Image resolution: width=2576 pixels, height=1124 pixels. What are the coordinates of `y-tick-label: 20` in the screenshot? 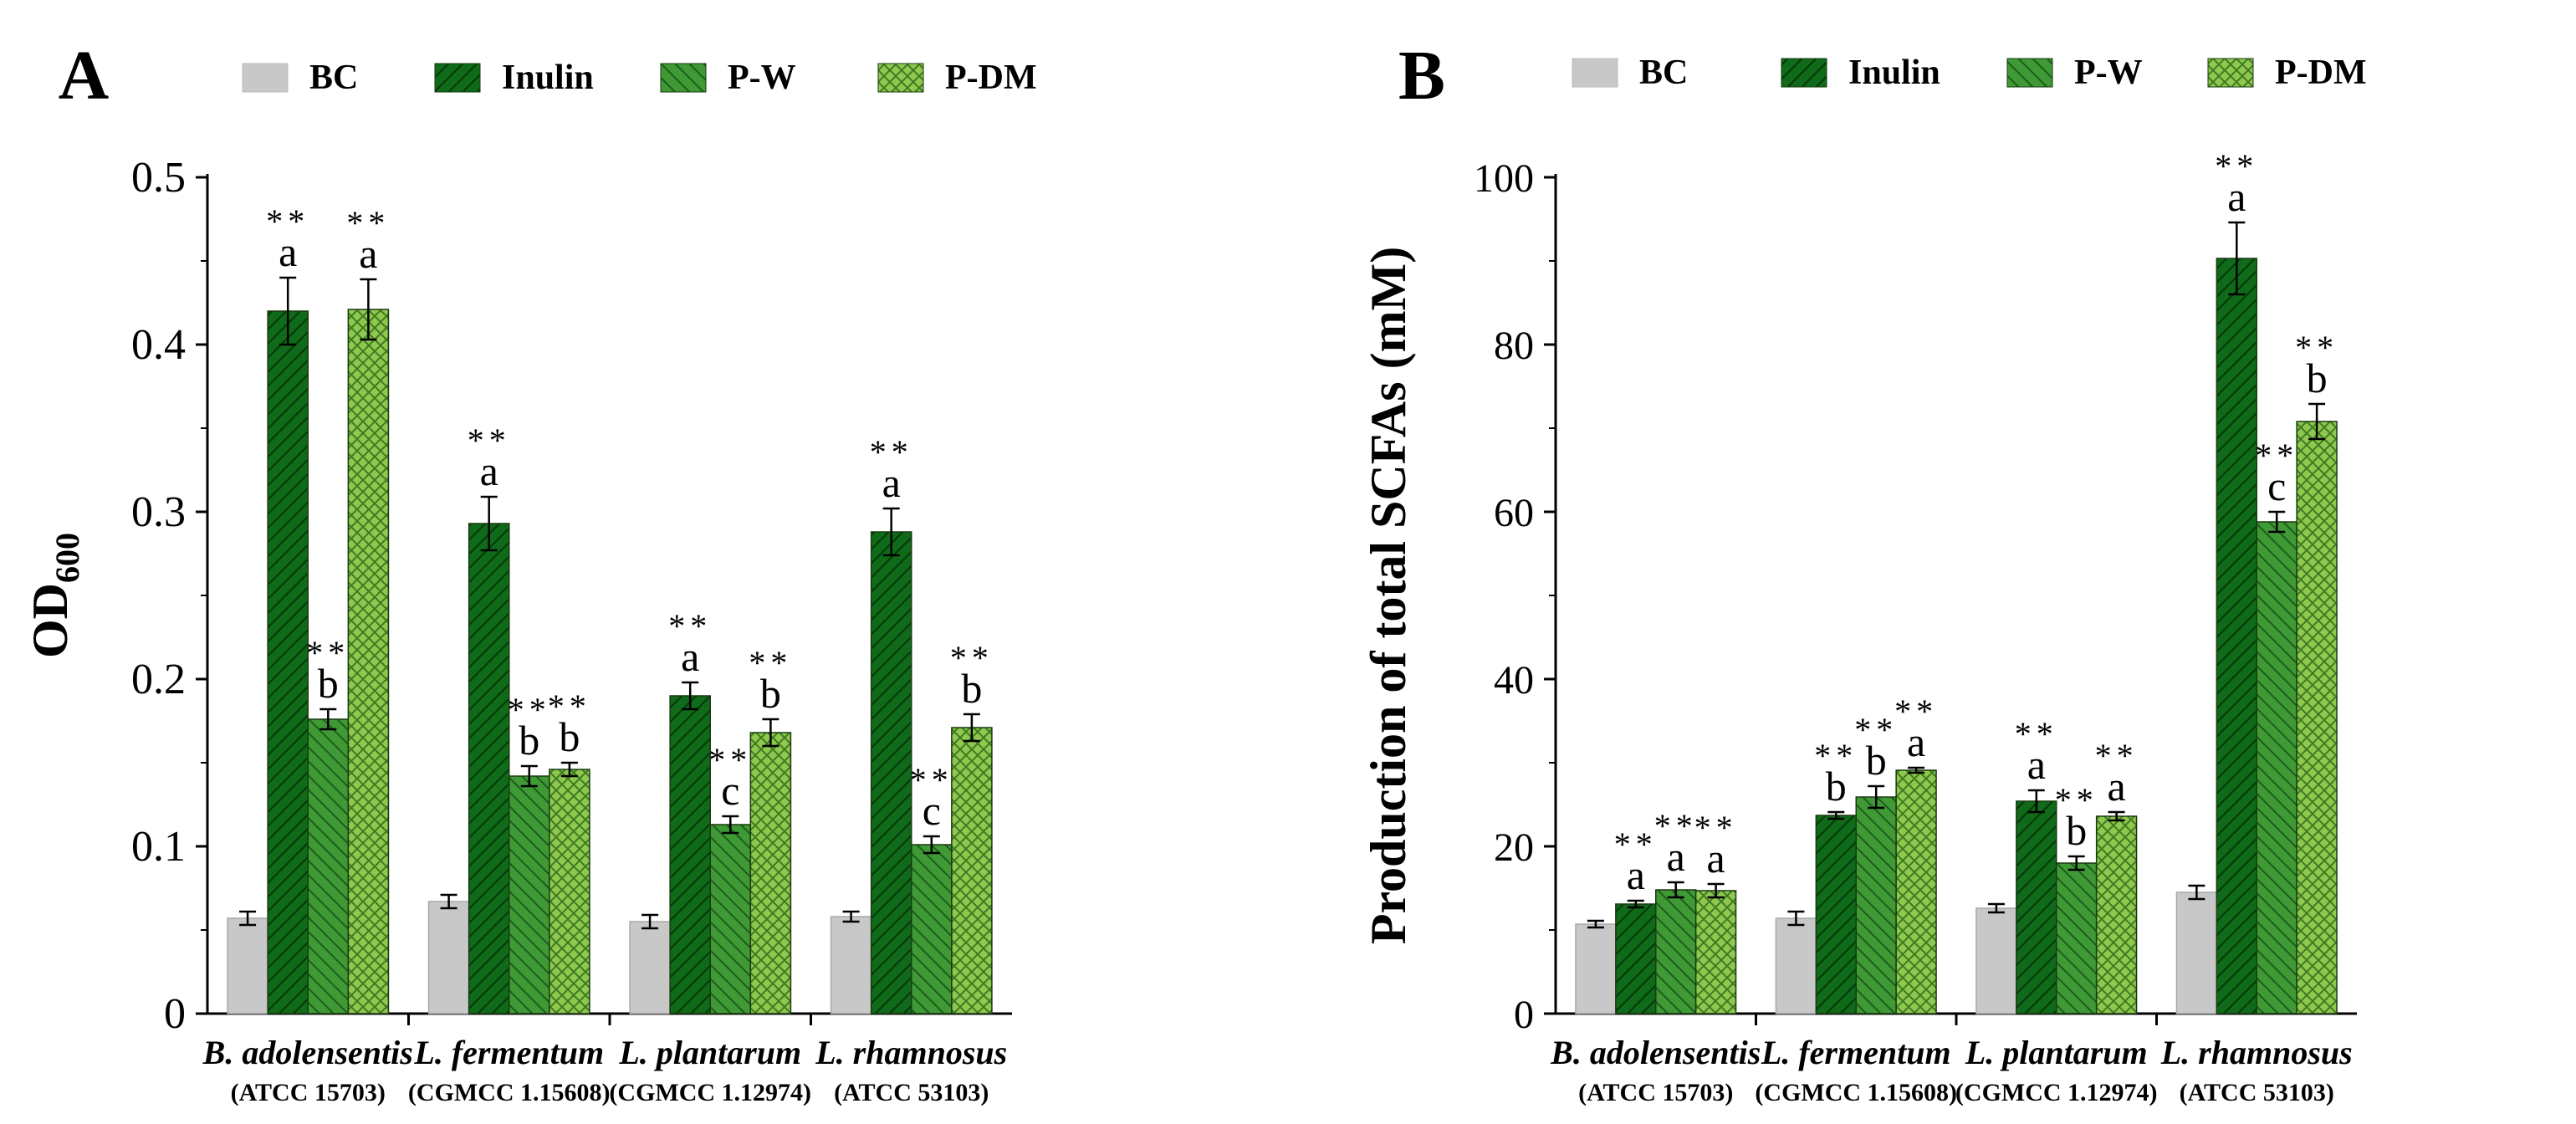 It's located at (1514, 847).